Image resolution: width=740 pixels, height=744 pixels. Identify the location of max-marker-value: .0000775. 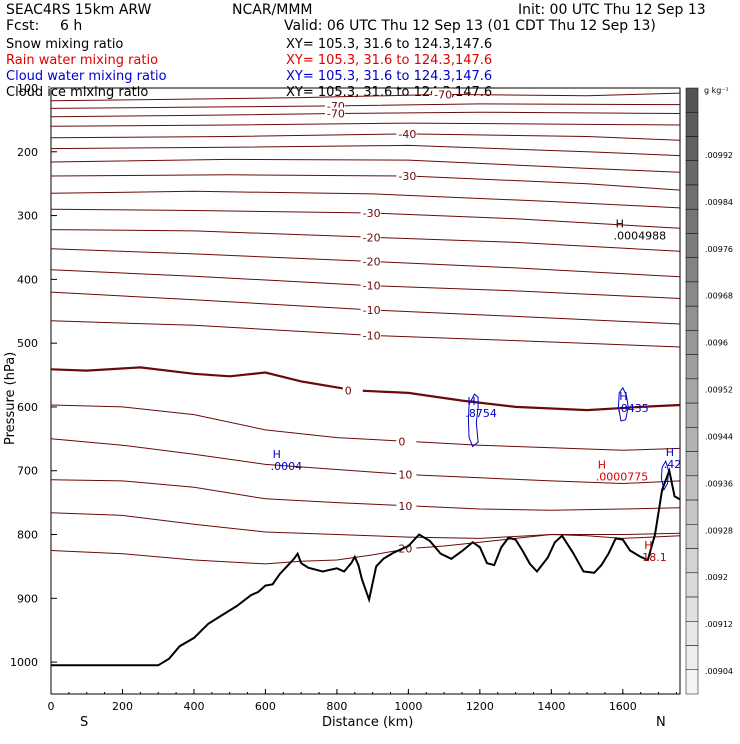
(622, 477).